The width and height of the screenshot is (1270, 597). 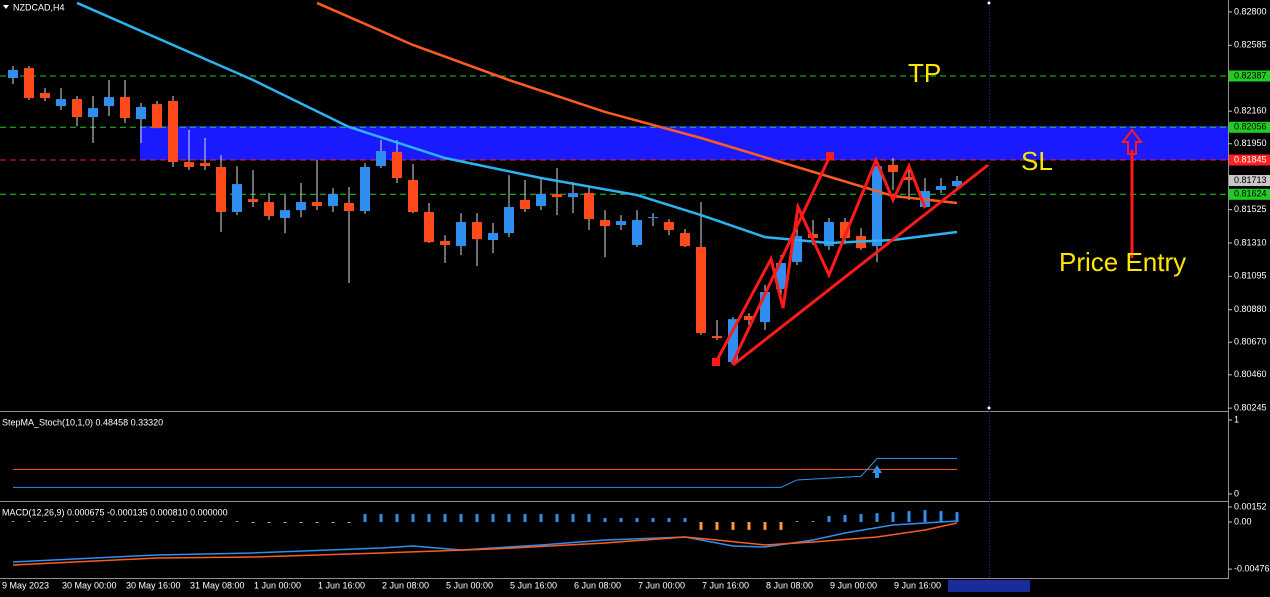 I want to click on impulse-line, so click(x=781, y=260).